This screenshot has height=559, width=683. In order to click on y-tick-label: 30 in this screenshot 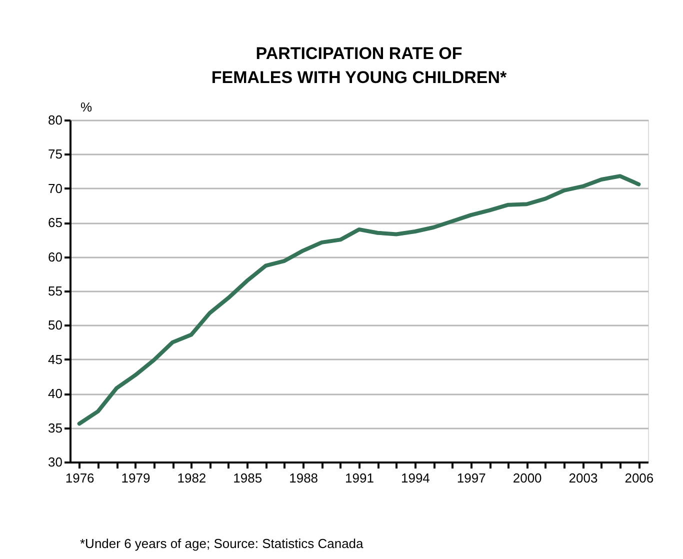, I will do `click(55, 462)`.